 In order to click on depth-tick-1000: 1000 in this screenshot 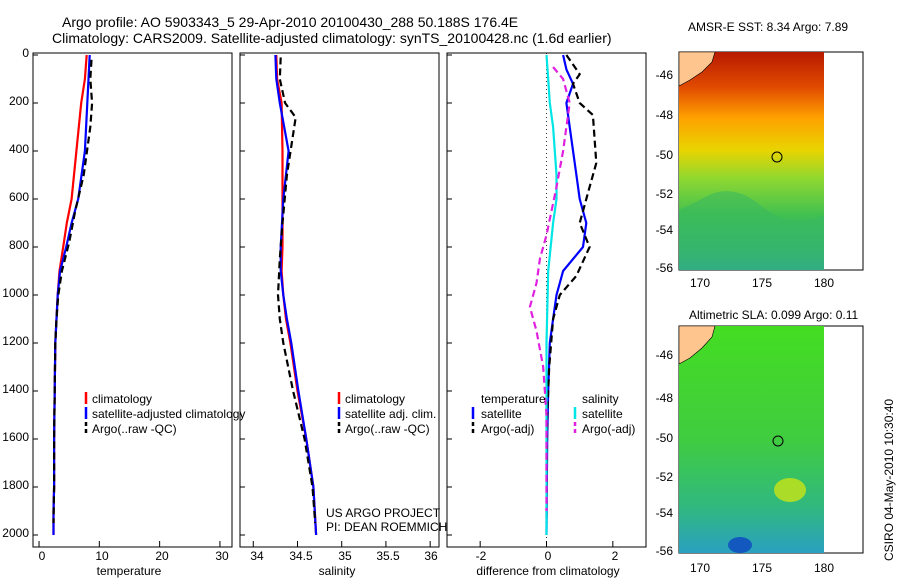, I will do `click(15, 293)`.